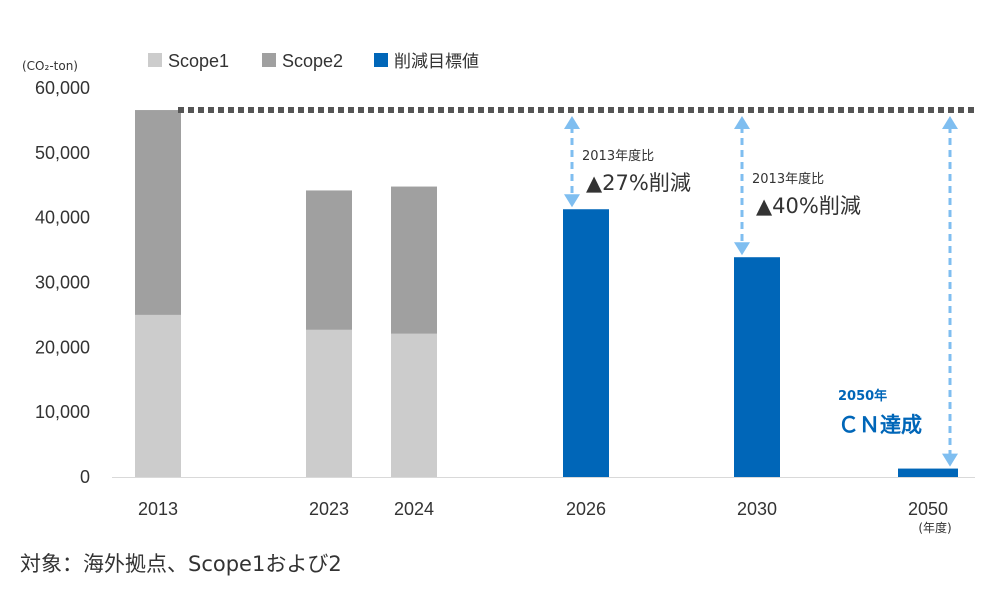  Describe the element at coordinates (950, 123) in the screenshot. I see `reduction-arrow-2050-head-up` at that location.